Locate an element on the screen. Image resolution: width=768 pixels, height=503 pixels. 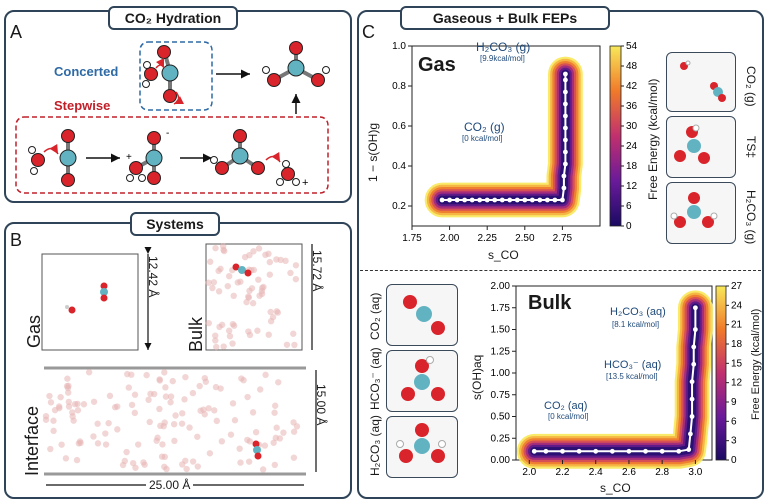
thumb-ts-gas-label: TS‡ is located at coordinates (751, 147).